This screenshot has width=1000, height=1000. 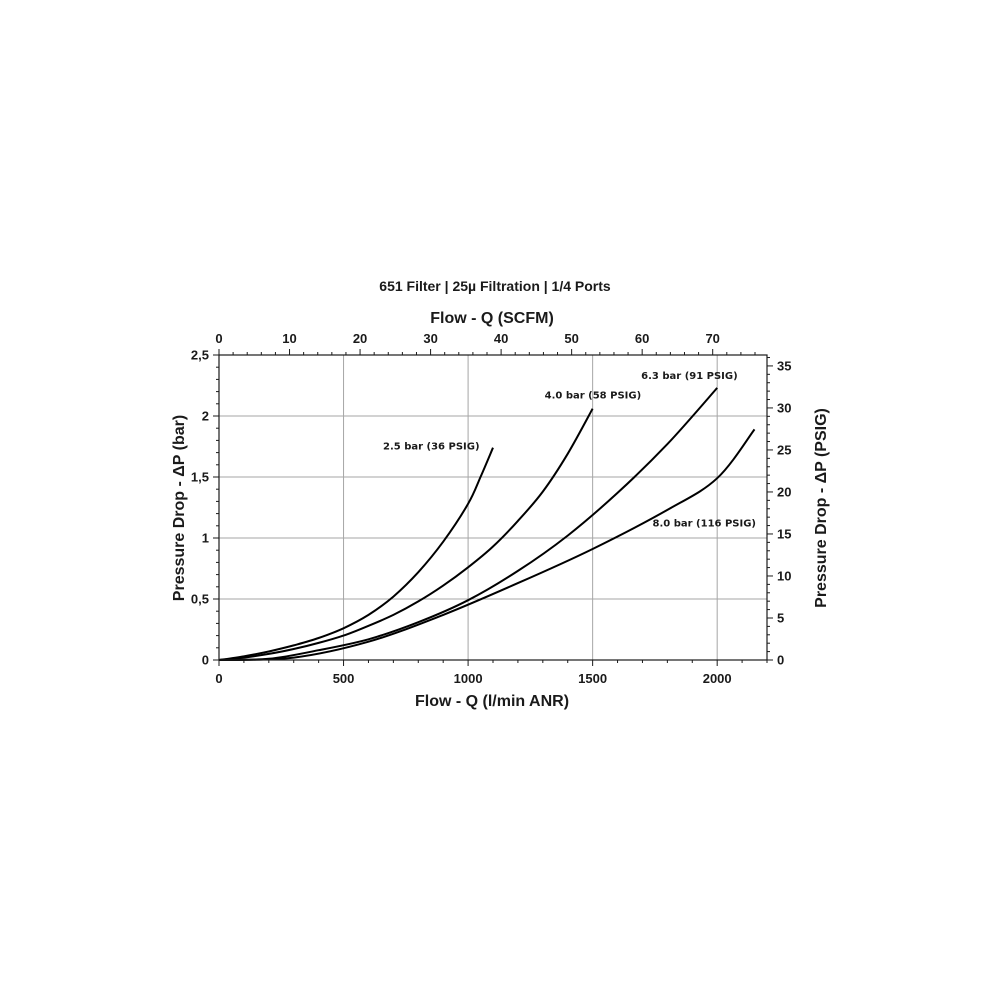 What do you see at coordinates (492, 701) in the screenshot?
I see `bottom-axis-title: Flow - Q (l/min ANR)` at bounding box center [492, 701].